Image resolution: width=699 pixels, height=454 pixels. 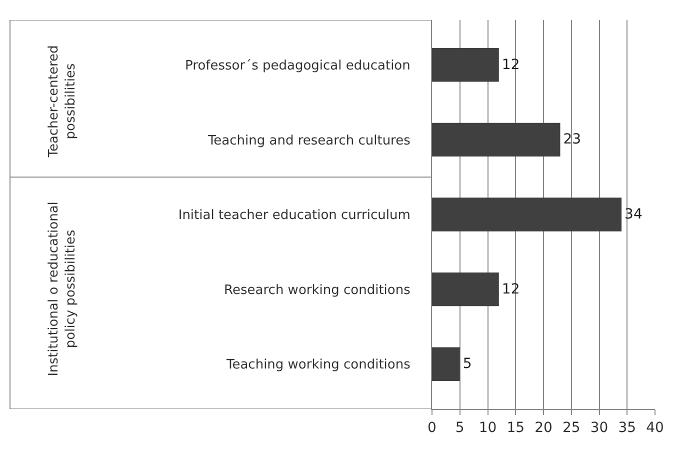 I want to click on y-tick-label: Research working conditions, so click(x=317, y=290).